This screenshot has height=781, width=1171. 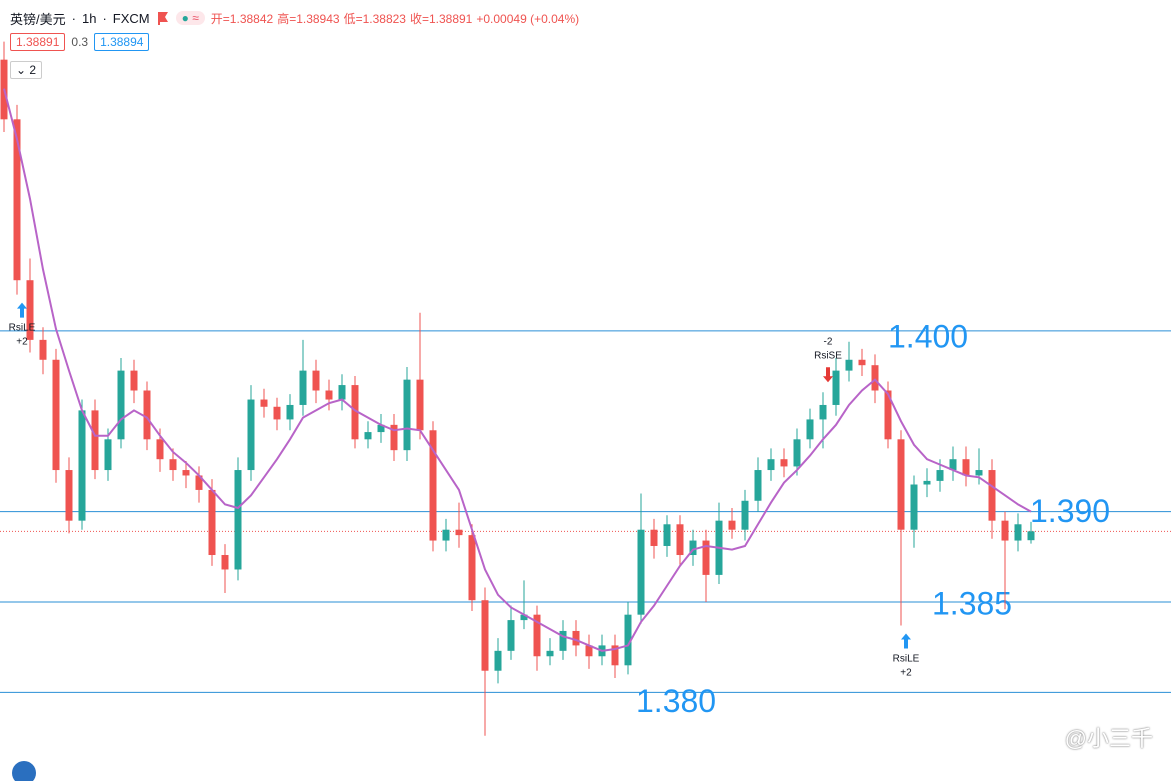 I want to click on bid: 1.38891, so click(x=38, y=42).